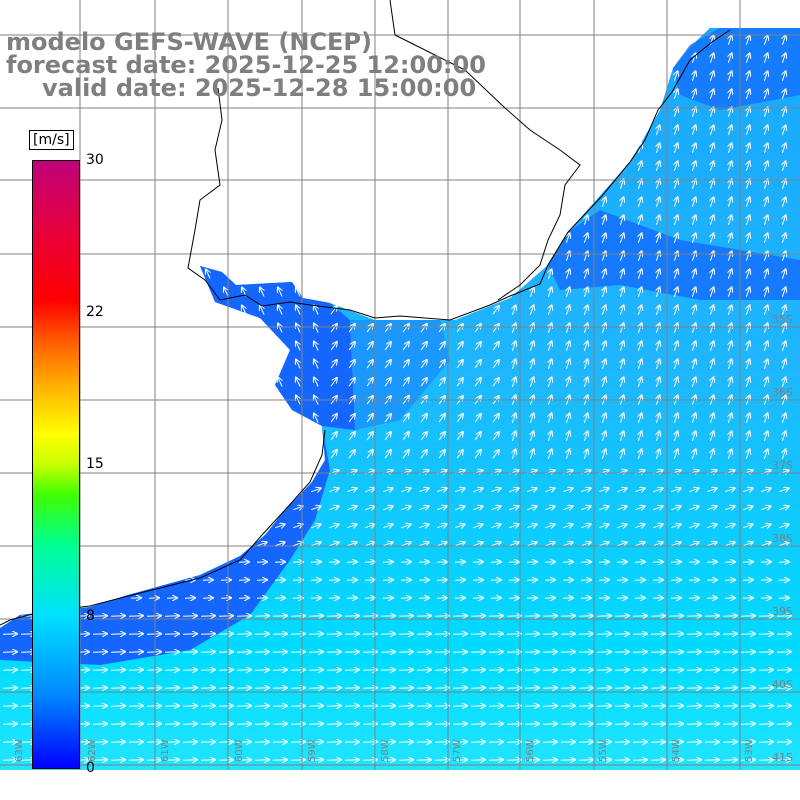  I want to click on lat-label: 36S, so click(782, 392).